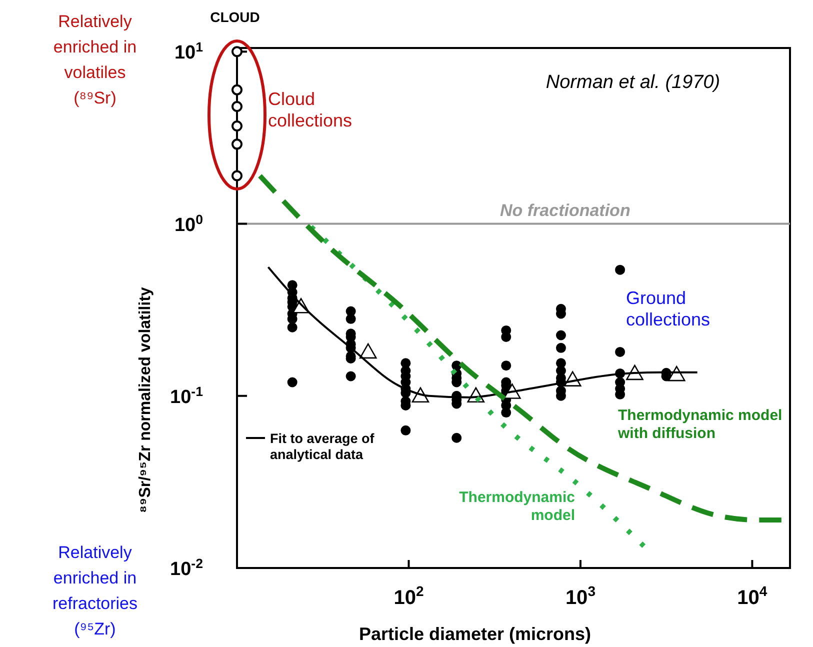 This screenshot has height=647, width=813. I want to click on text: CLOUD, so click(235, 17).